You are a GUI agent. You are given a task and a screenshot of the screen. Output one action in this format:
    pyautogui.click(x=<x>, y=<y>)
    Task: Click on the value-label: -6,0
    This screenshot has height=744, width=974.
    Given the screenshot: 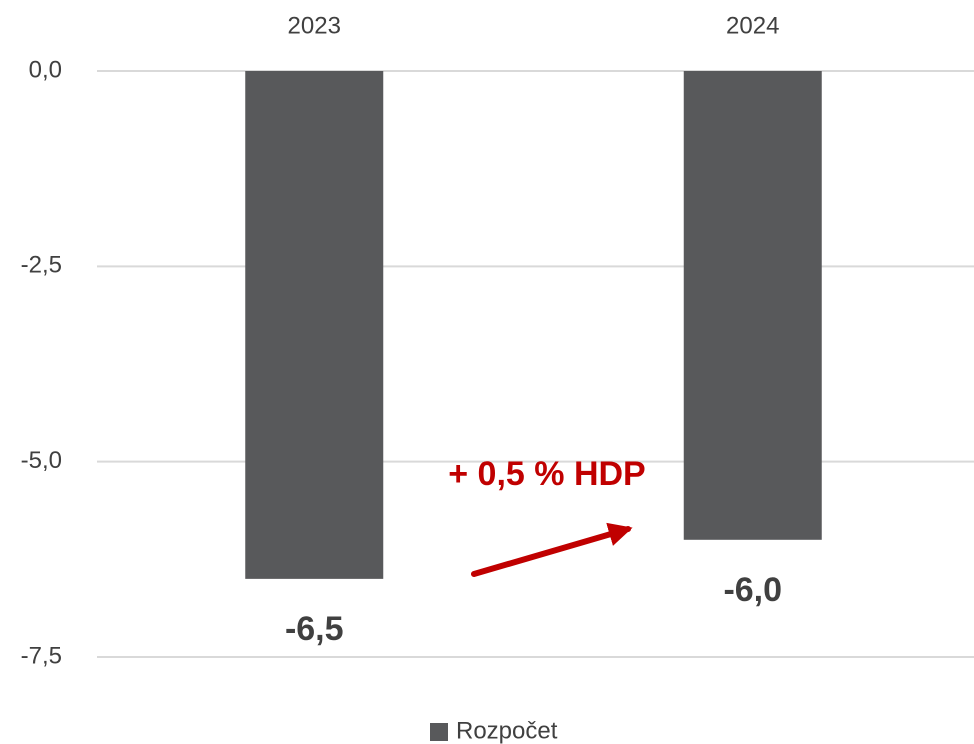 What is the action you would take?
    pyautogui.click(x=752, y=590)
    